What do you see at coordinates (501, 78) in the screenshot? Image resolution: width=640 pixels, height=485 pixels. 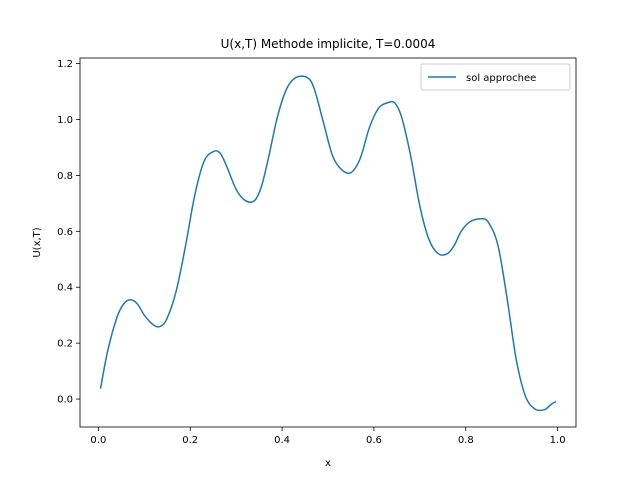 I see `legend-label: sol approchee` at bounding box center [501, 78].